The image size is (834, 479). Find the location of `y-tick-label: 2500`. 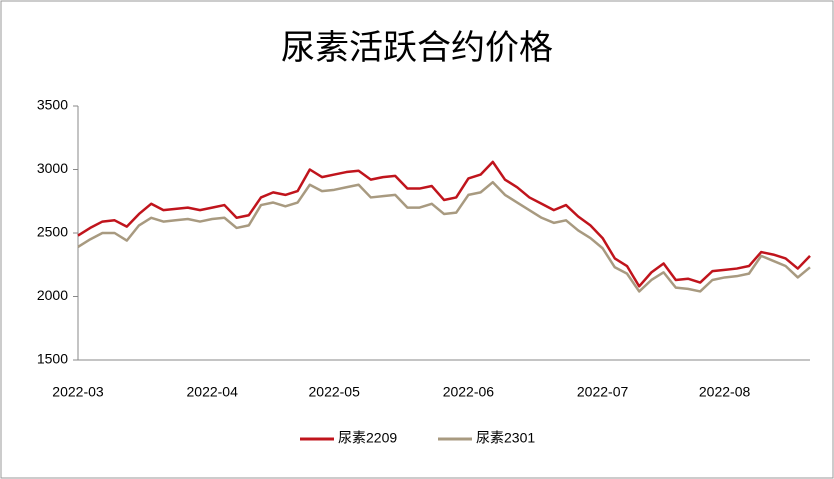

y-tick-label: 2500 is located at coordinates (52, 232).